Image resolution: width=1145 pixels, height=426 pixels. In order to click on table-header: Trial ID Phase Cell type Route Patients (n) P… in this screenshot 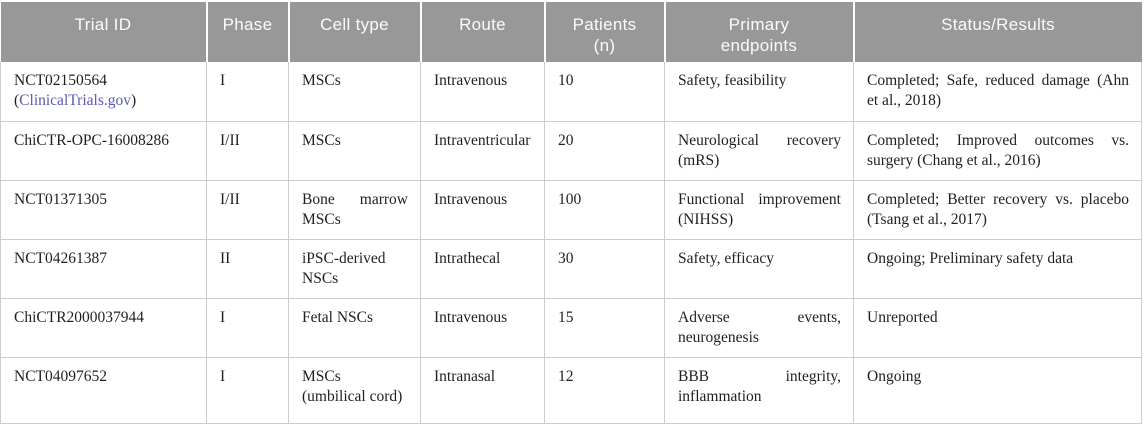, I will do `click(571, 32)`.